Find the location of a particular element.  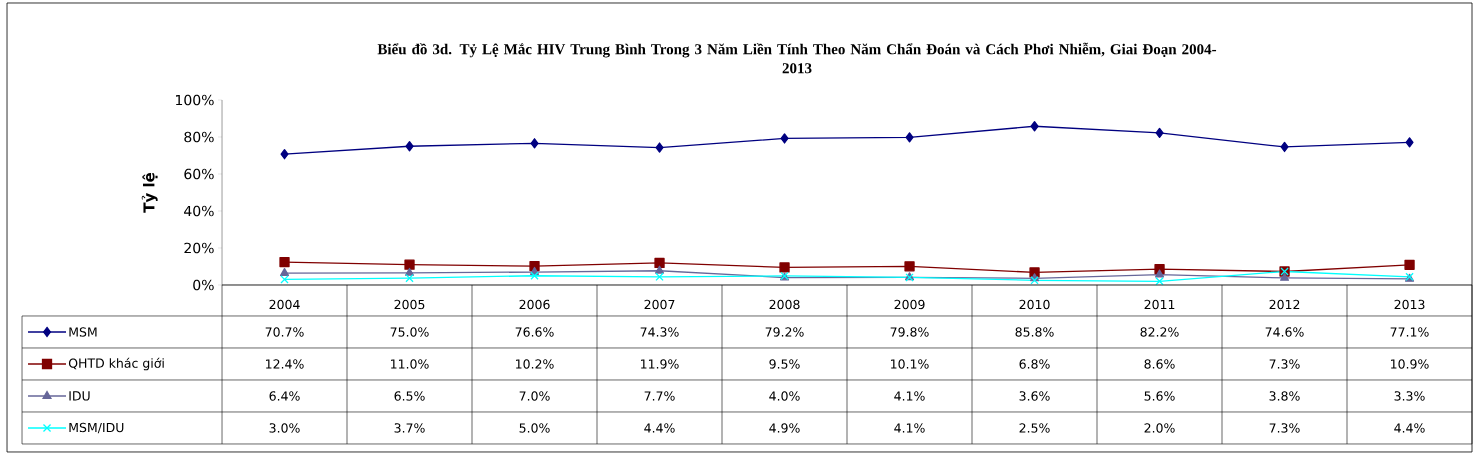

x-tick-label: 2004 is located at coordinates (284, 304).